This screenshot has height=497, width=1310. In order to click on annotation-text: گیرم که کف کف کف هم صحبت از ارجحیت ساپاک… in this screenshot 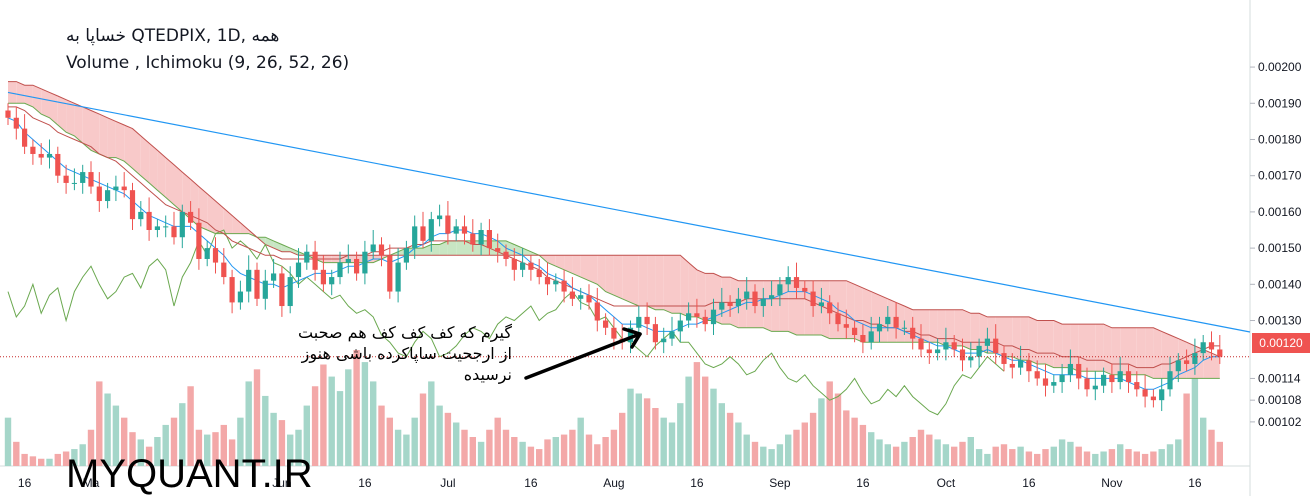, I will do `click(397, 353)`.